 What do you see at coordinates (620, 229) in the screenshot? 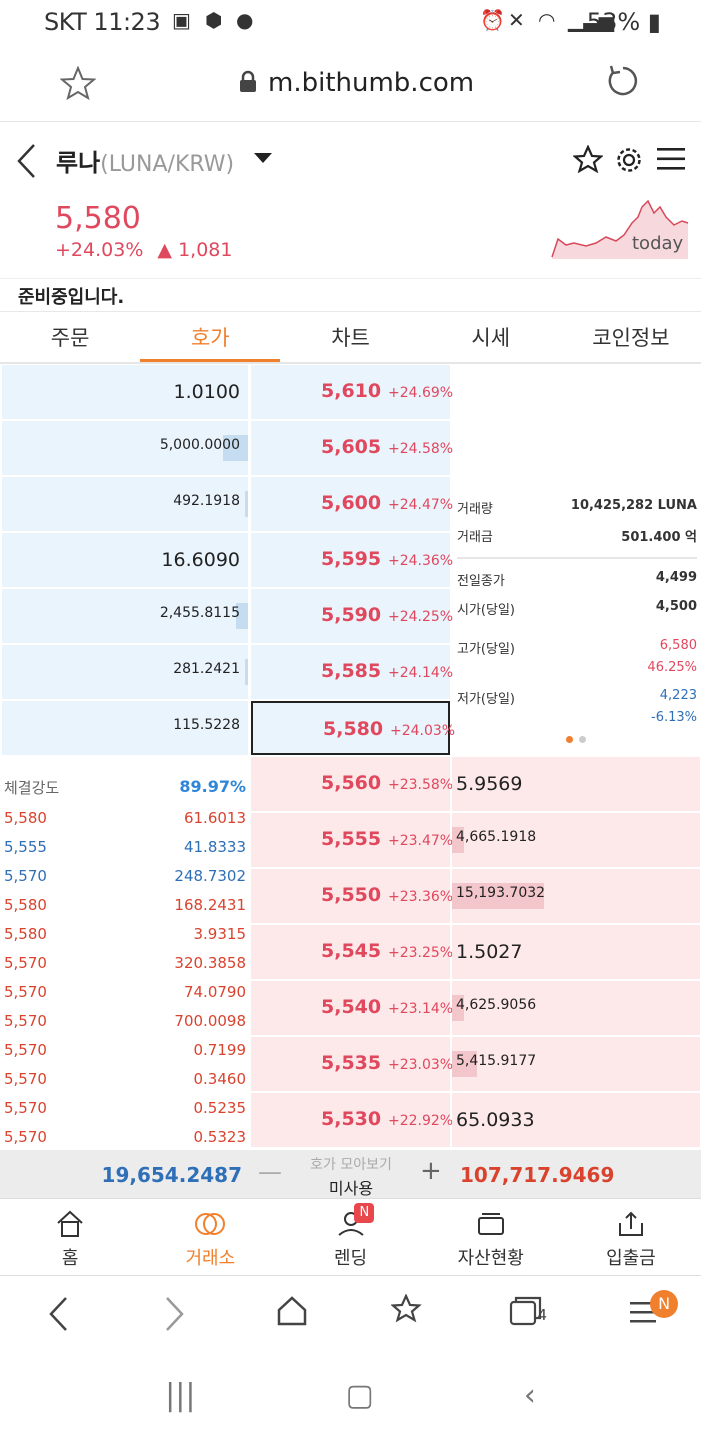
I see `price-sparkline` at bounding box center [620, 229].